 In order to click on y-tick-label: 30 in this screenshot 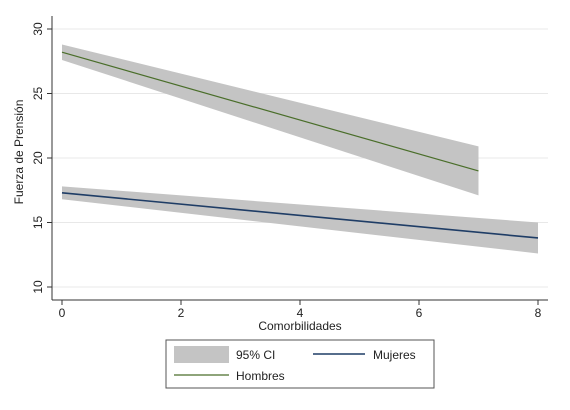, I will do `click(38, 29)`.